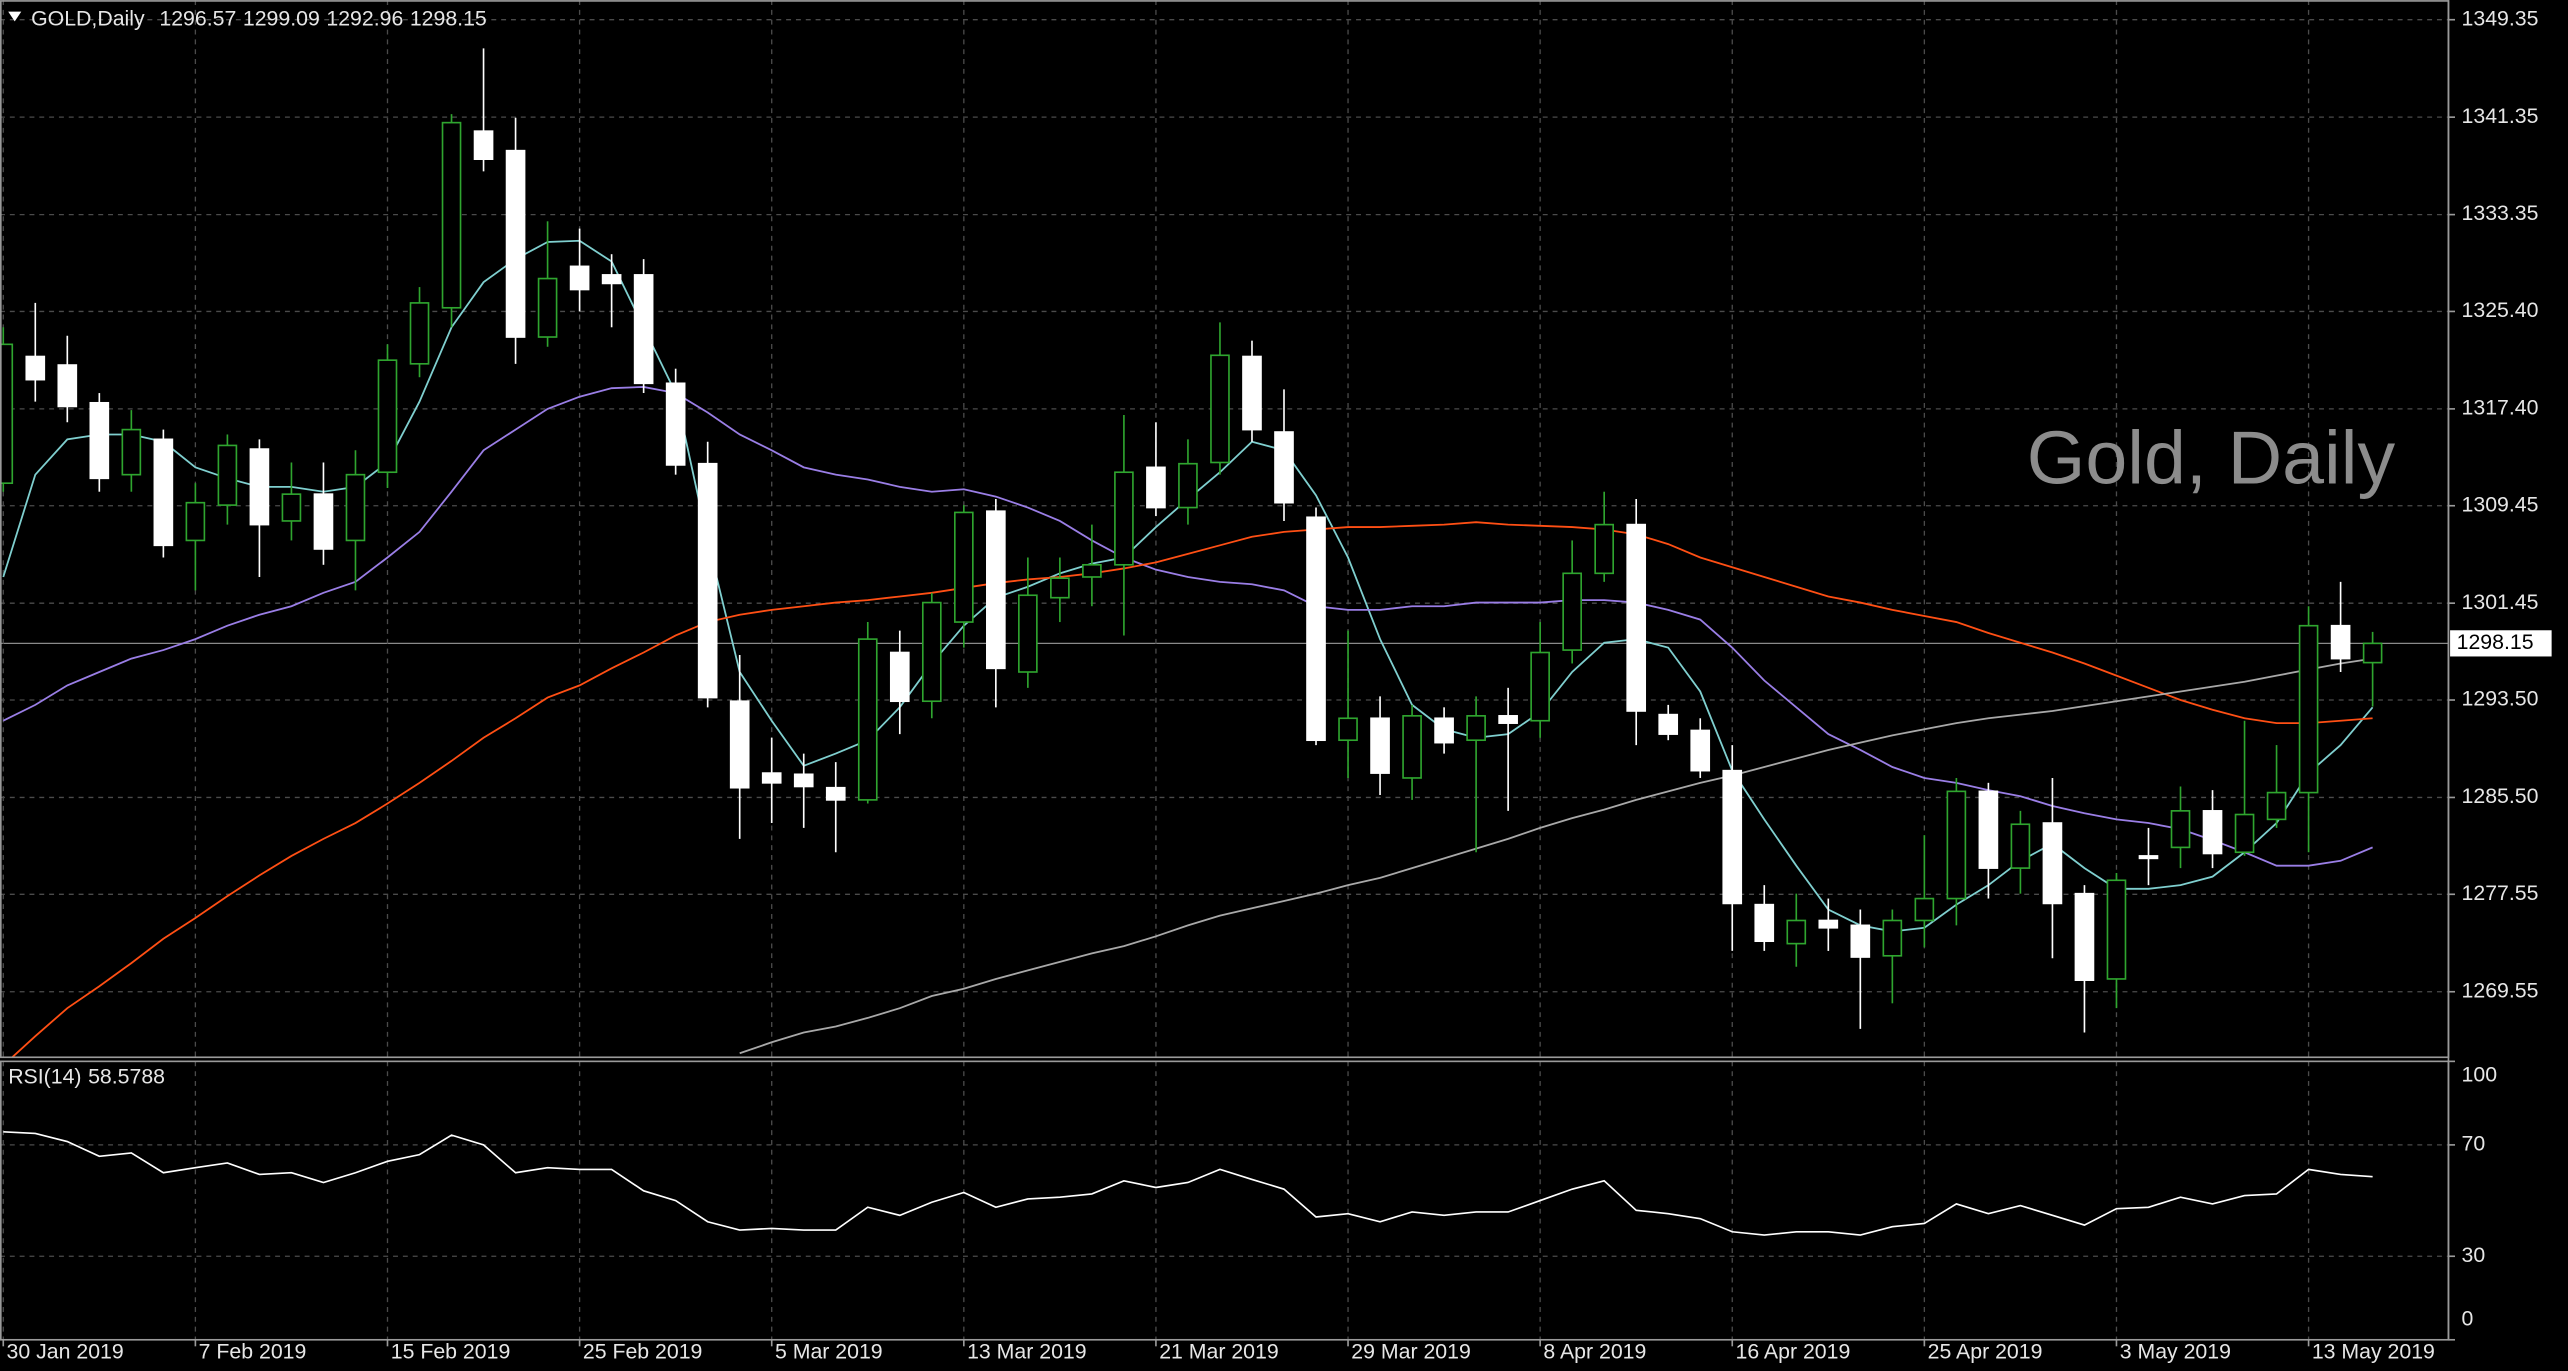  I want to click on x-tick-label: 8 Apr 2019, so click(1594, 1352).